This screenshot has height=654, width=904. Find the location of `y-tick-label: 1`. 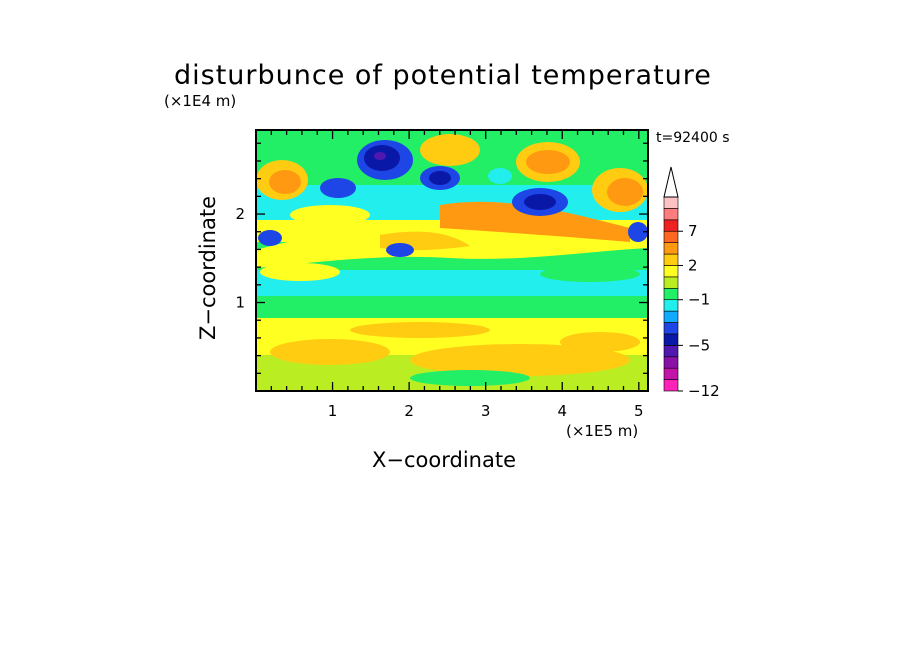

y-tick-label: 1 is located at coordinates (240, 303).